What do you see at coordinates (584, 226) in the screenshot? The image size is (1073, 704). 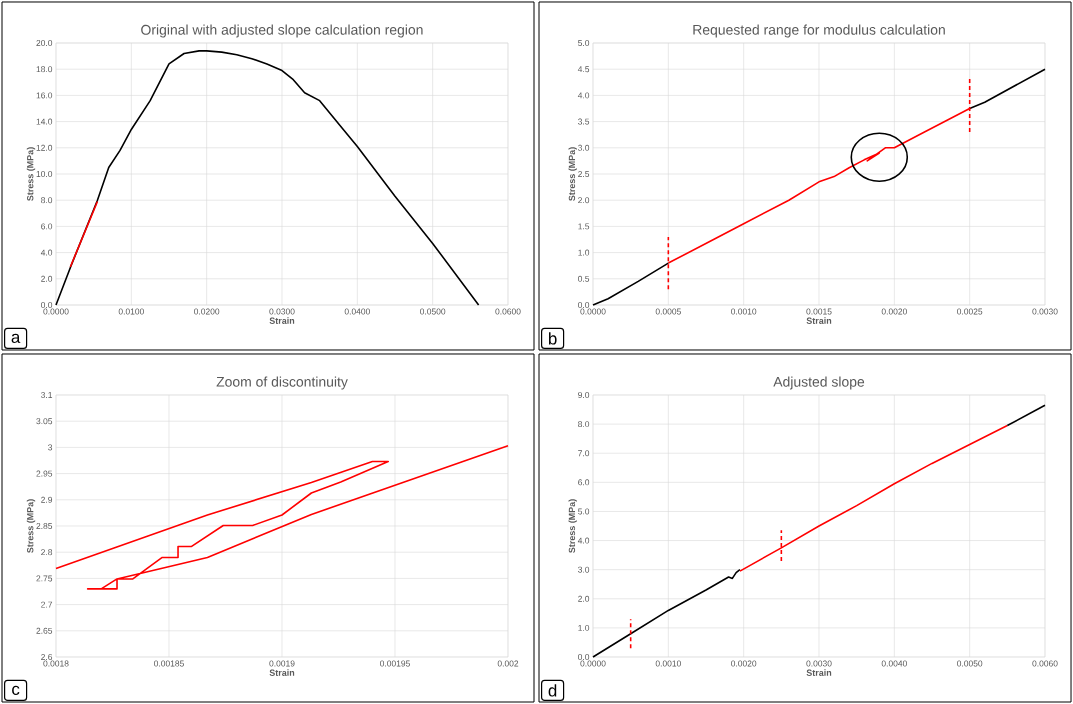 I see `y-tick-label: 1.5` at bounding box center [584, 226].